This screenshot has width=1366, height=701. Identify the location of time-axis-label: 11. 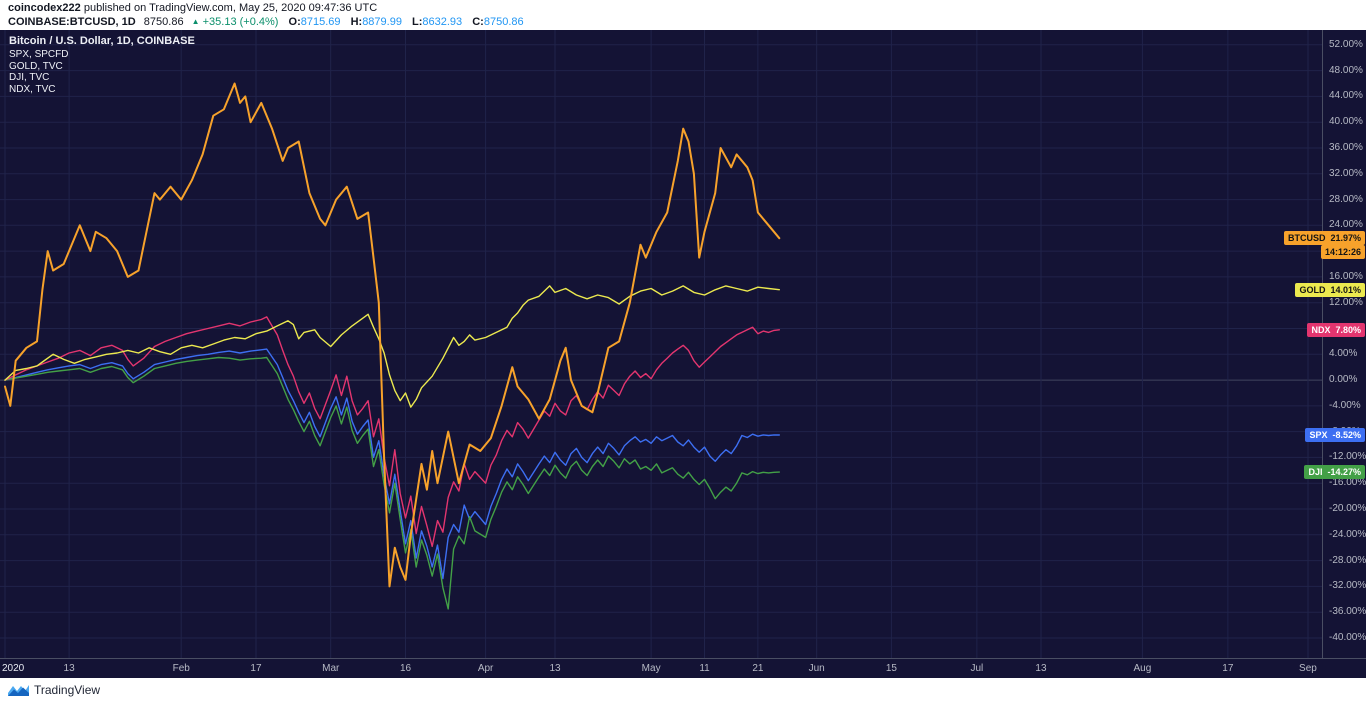
(704, 668).